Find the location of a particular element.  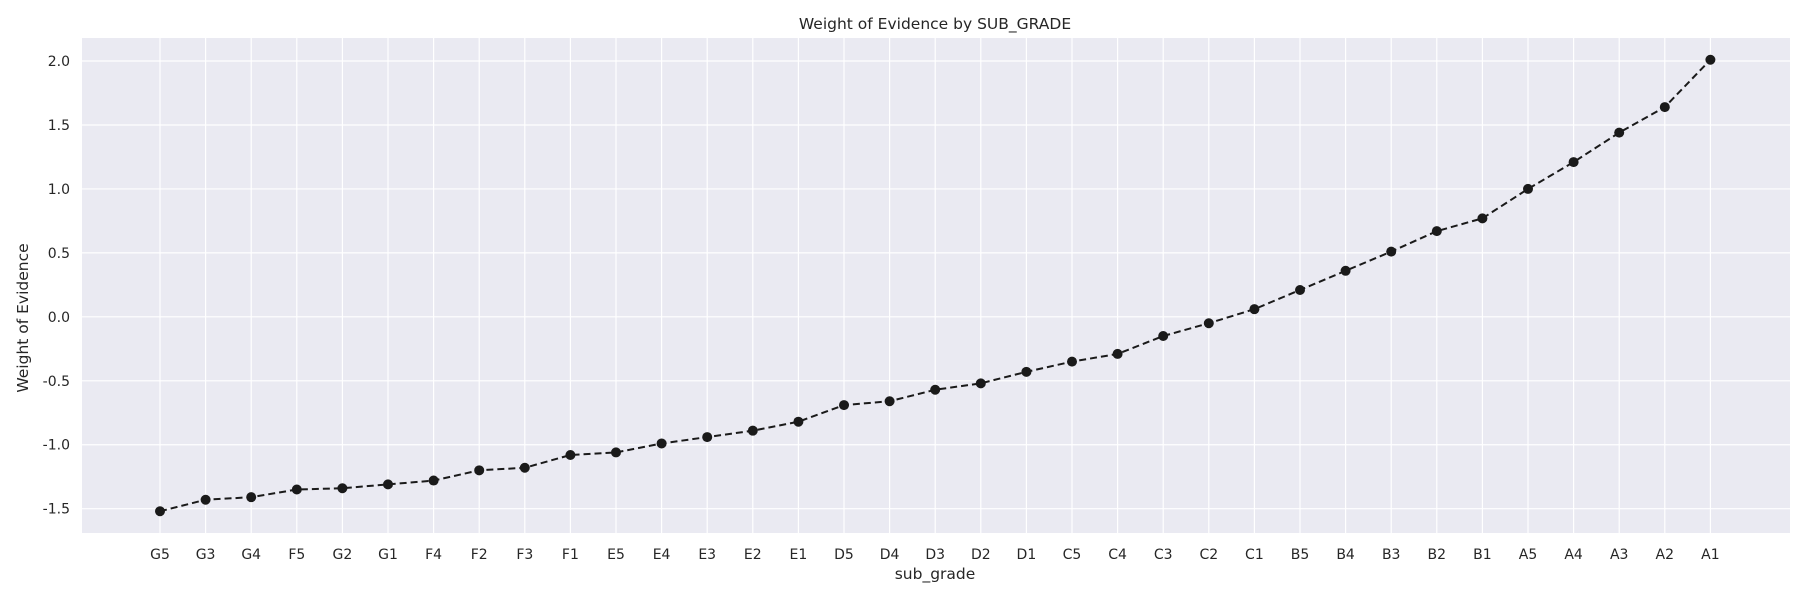

x-tick-label: A1 is located at coordinates (1710, 555).